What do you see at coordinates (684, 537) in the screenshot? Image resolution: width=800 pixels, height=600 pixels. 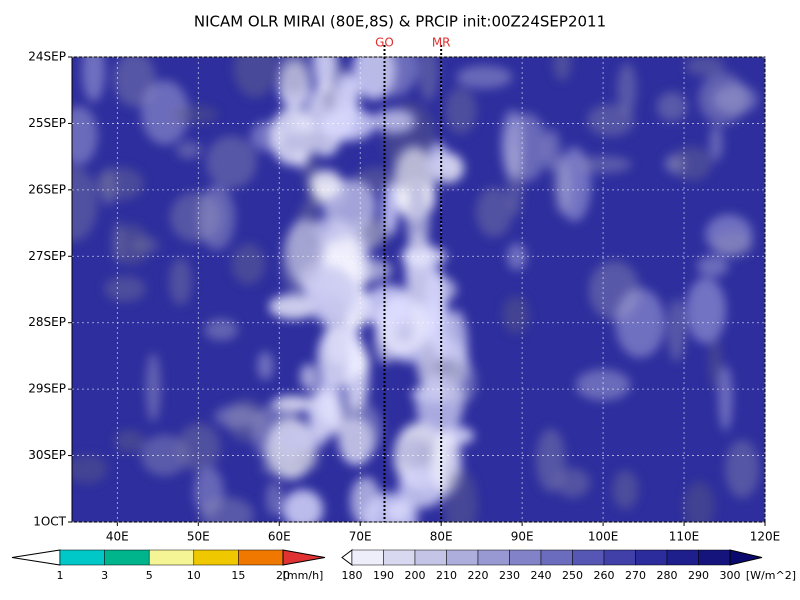 I see `x-tick-label: 110E` at bounding box center [684, 537].